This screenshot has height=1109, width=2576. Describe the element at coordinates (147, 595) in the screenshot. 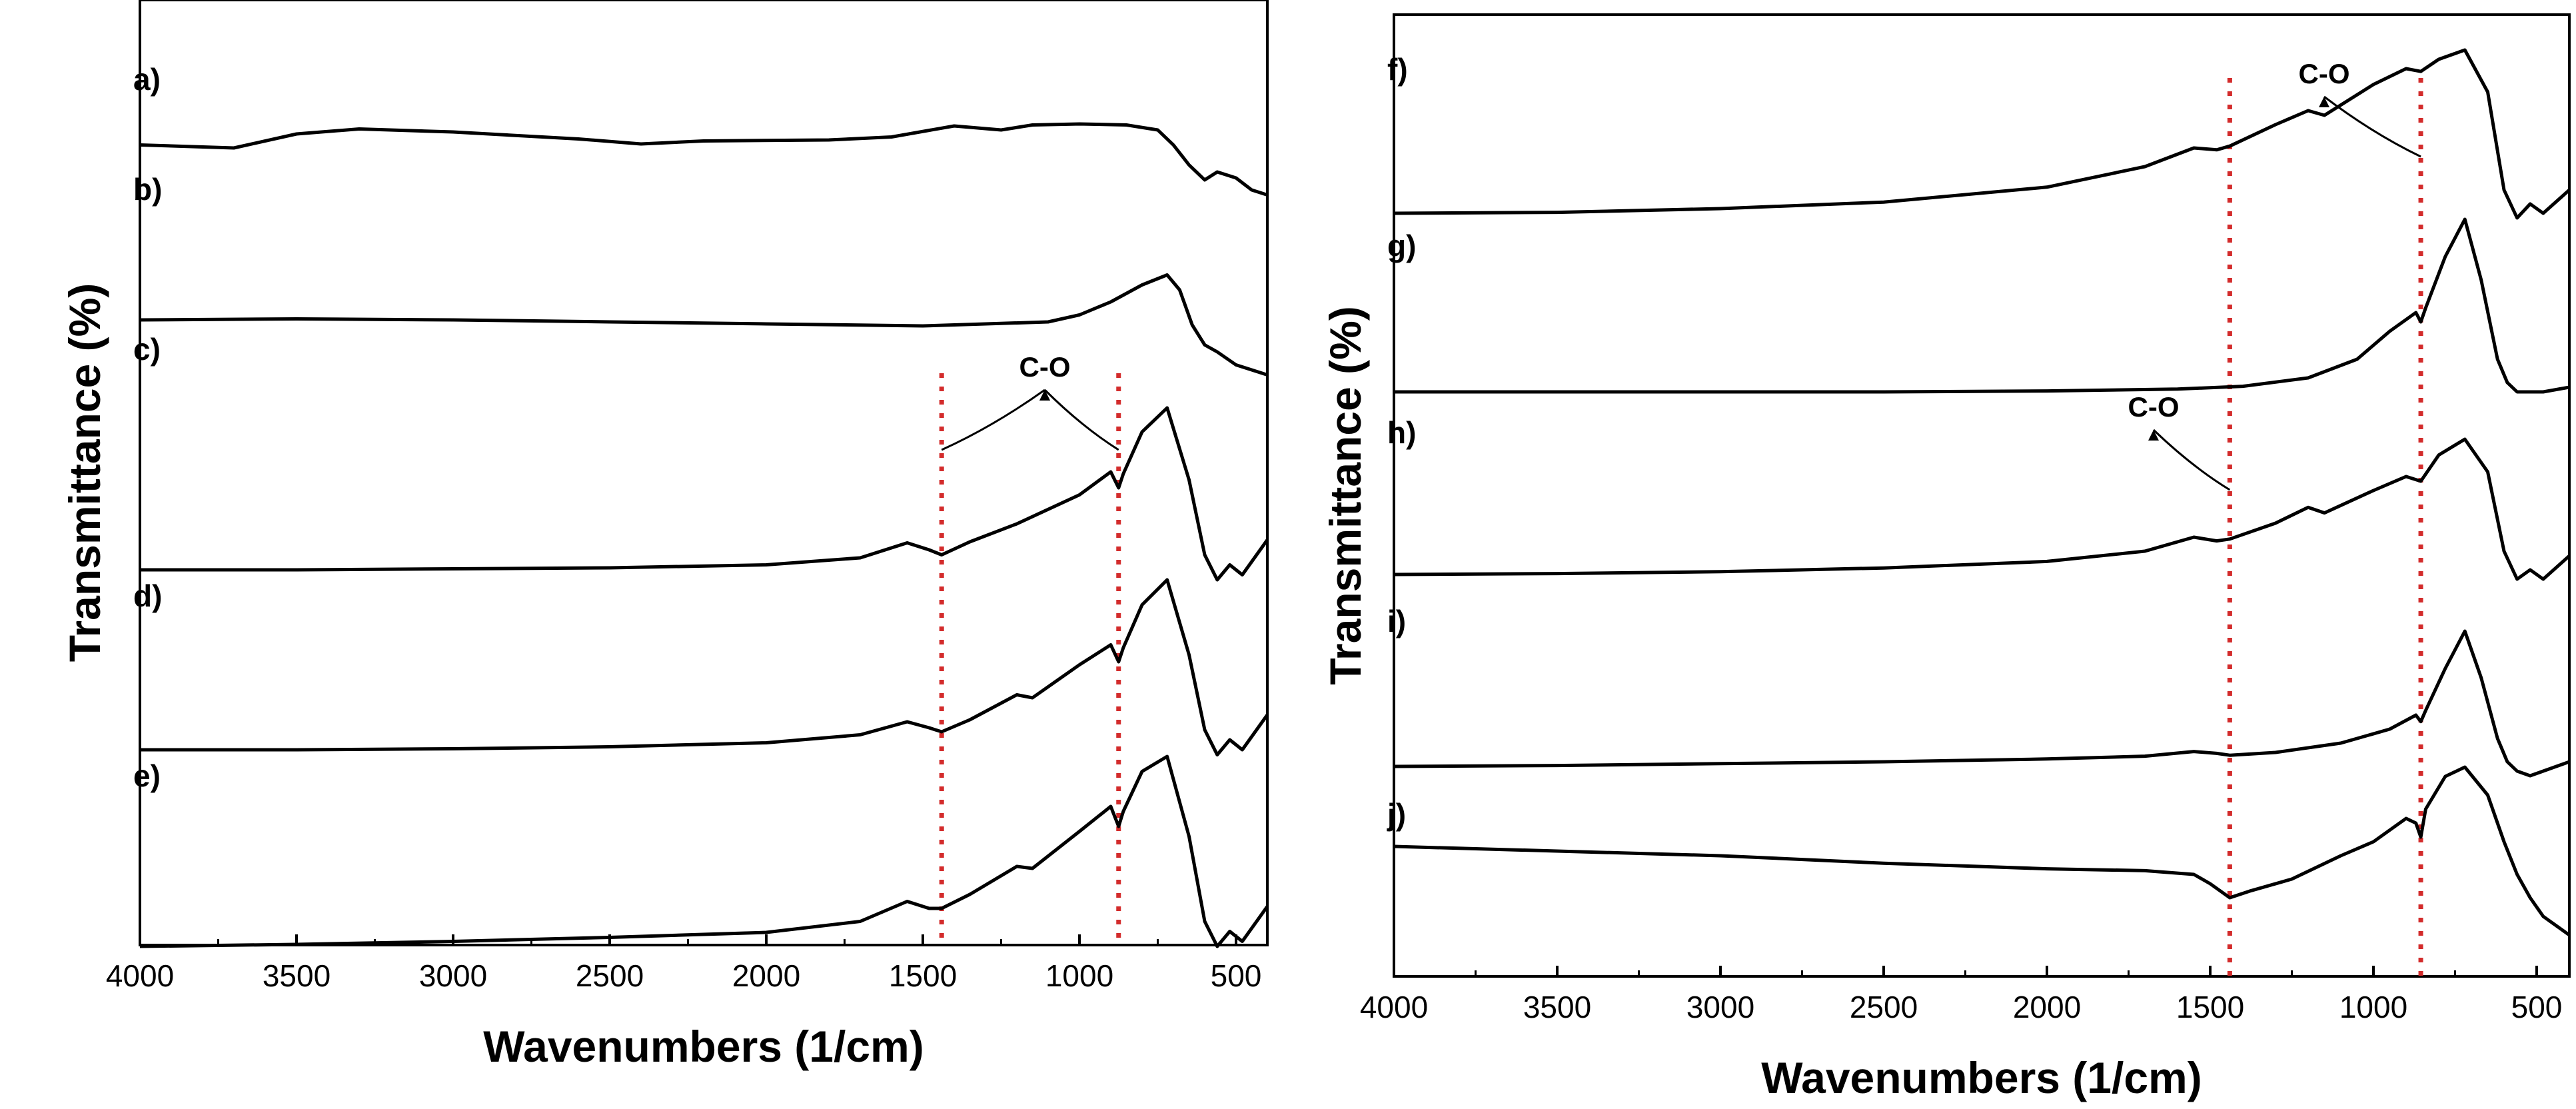

I see `trace-label: d)` at that location.